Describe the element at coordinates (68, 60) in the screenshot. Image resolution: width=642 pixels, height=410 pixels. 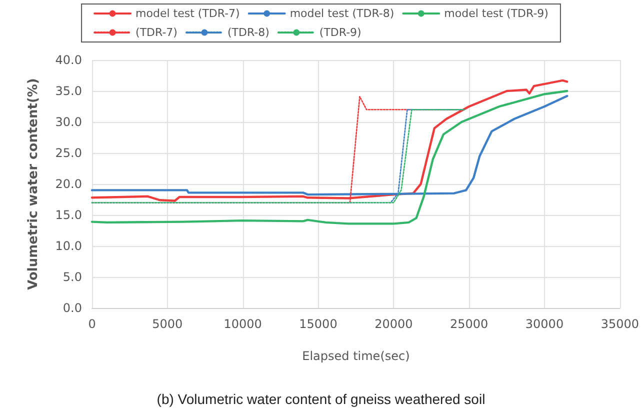
I see `y-tick-label: 40.0` at that location.